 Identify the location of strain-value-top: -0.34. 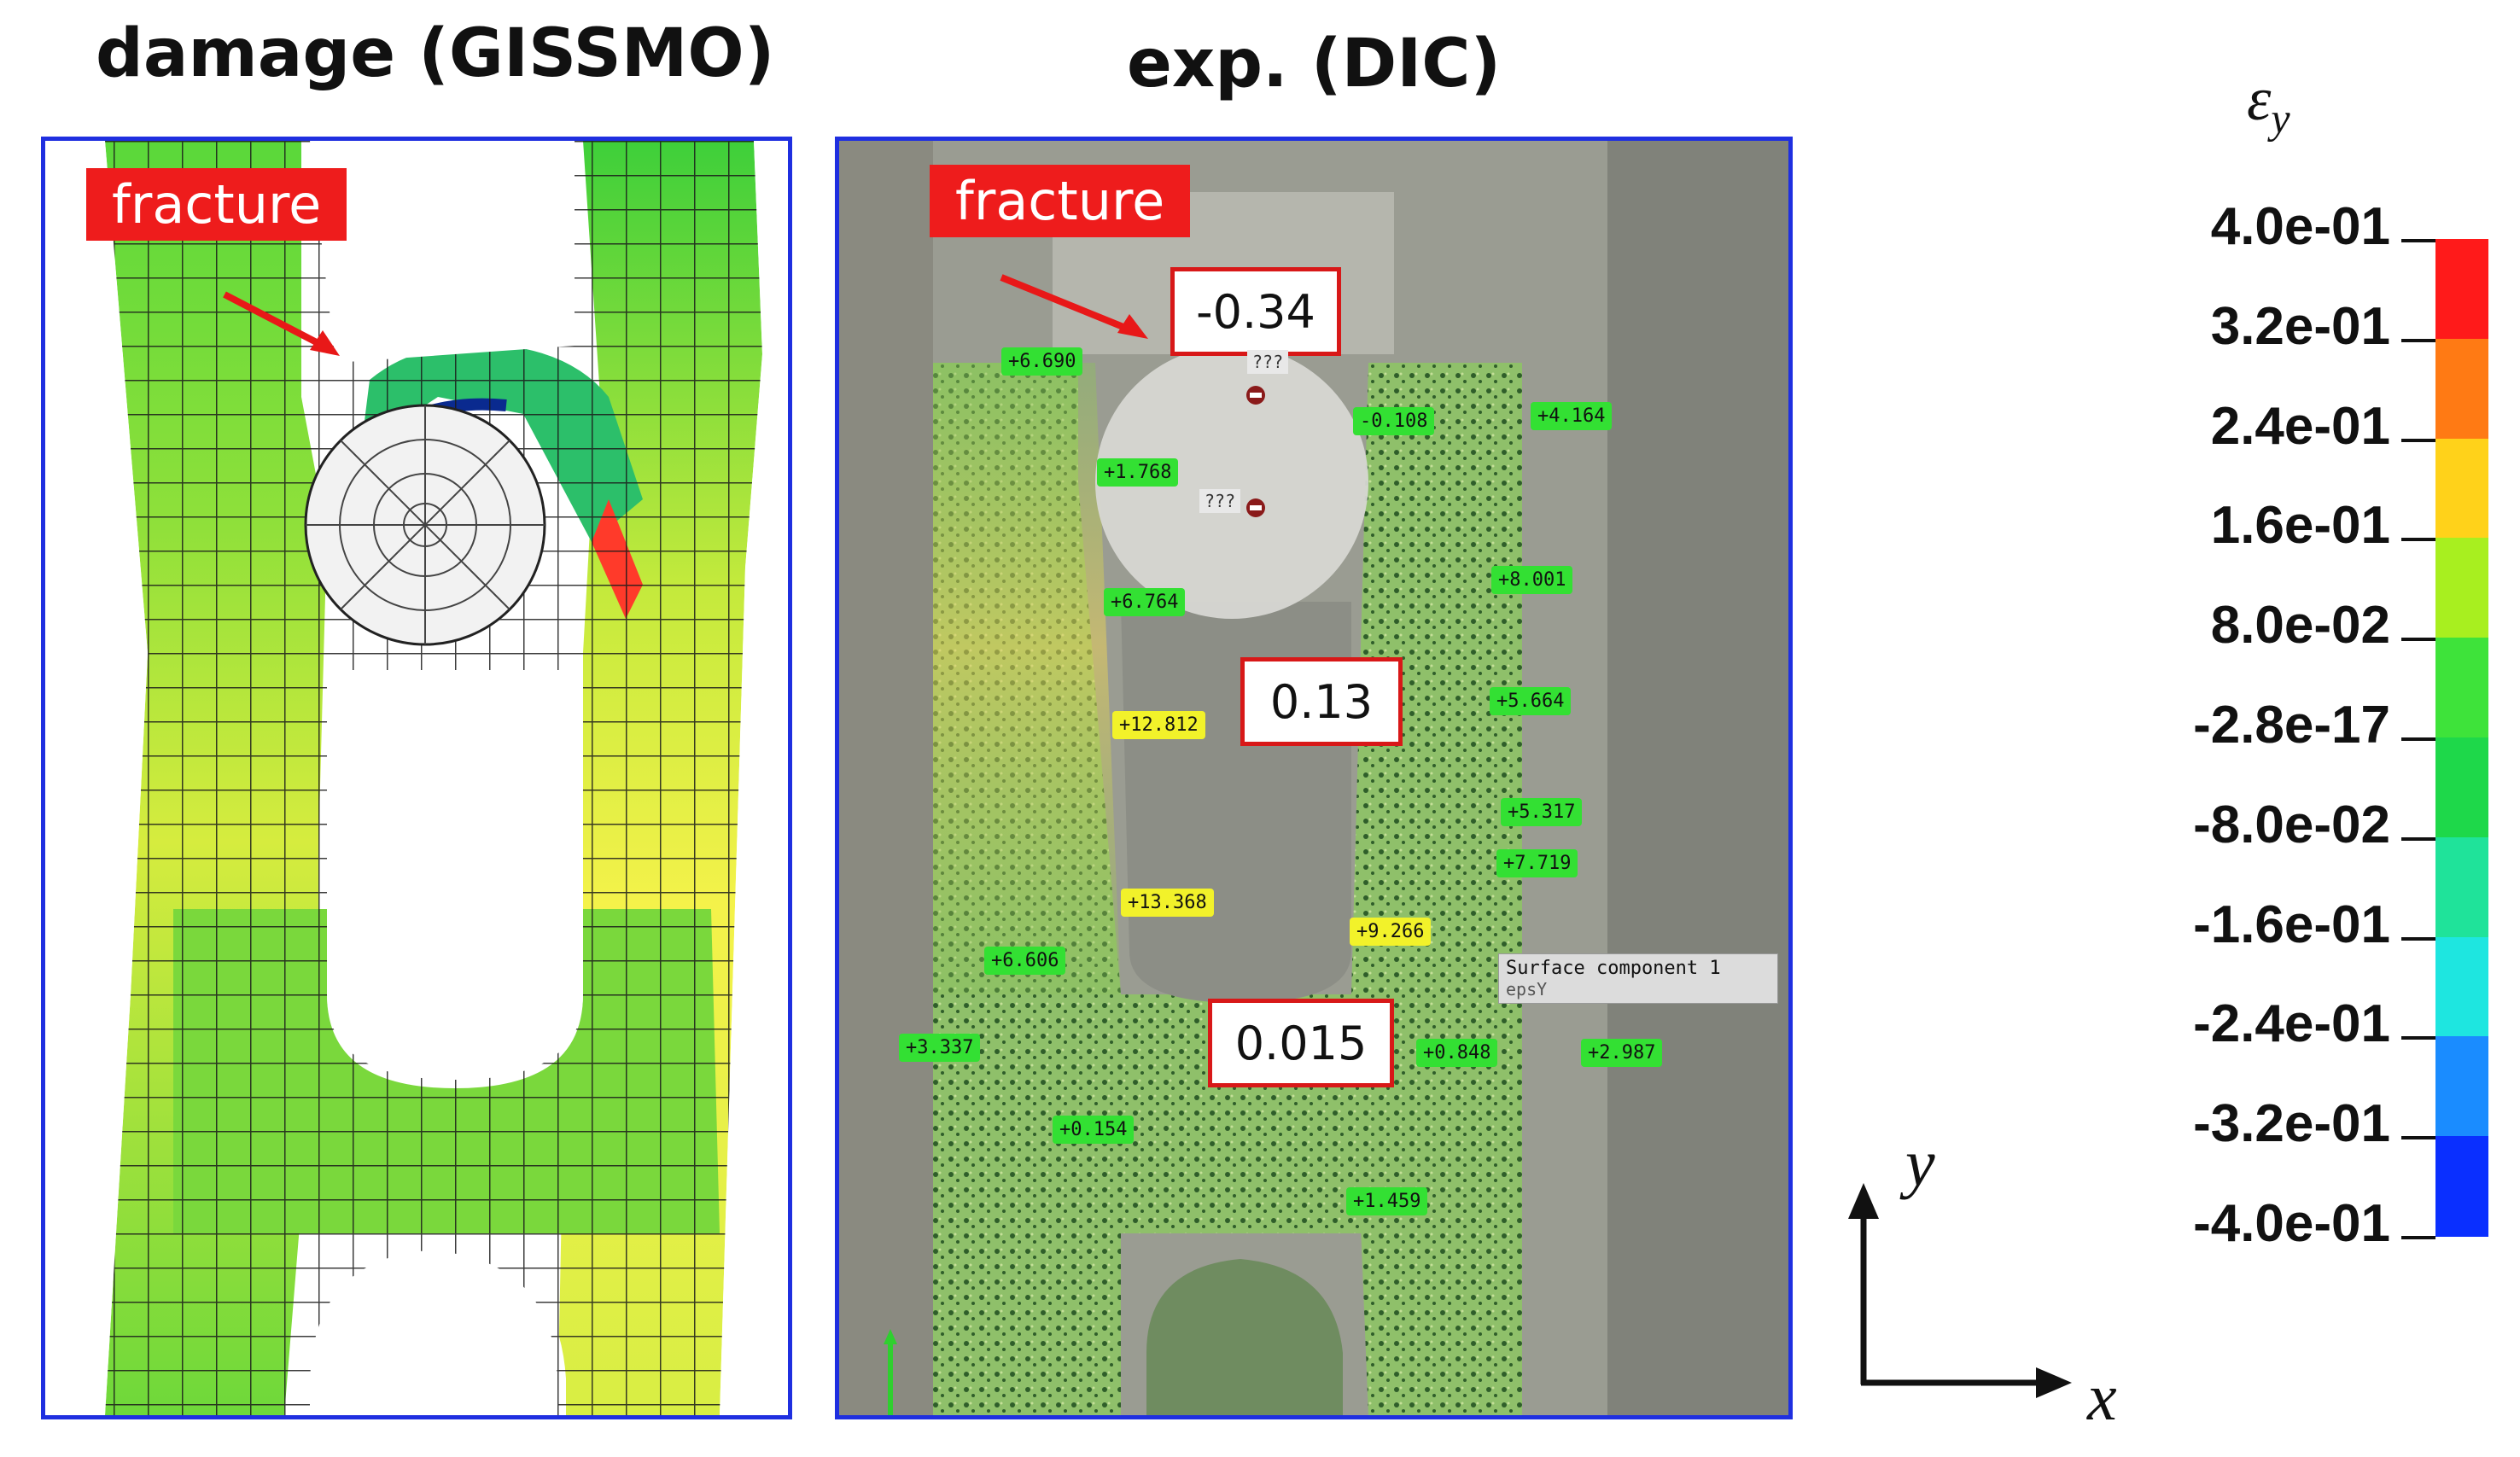
(1255, 311).